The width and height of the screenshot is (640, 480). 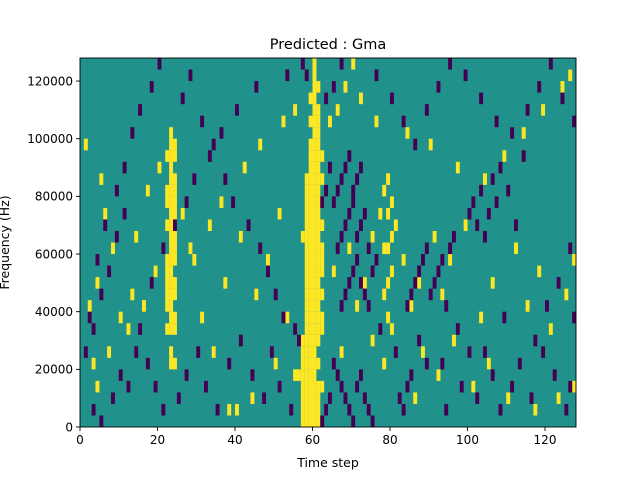 What do you see at coordinates (53, 254) in the screenshot?
I see `y-axis: 0 20000 40000 60000 80000 100000 120000` at bounding box center [53, 254].